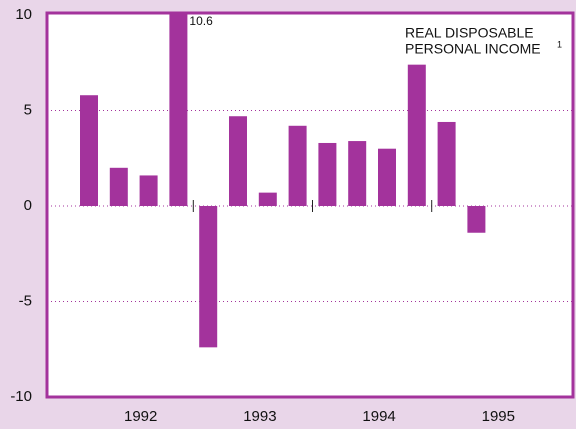 The width and height of the screenshot is (576, 429). What do you see at coordinates (23, 14) in the screenshot?
I see `y-tick-label: 10` at bounding box center [23, 14].